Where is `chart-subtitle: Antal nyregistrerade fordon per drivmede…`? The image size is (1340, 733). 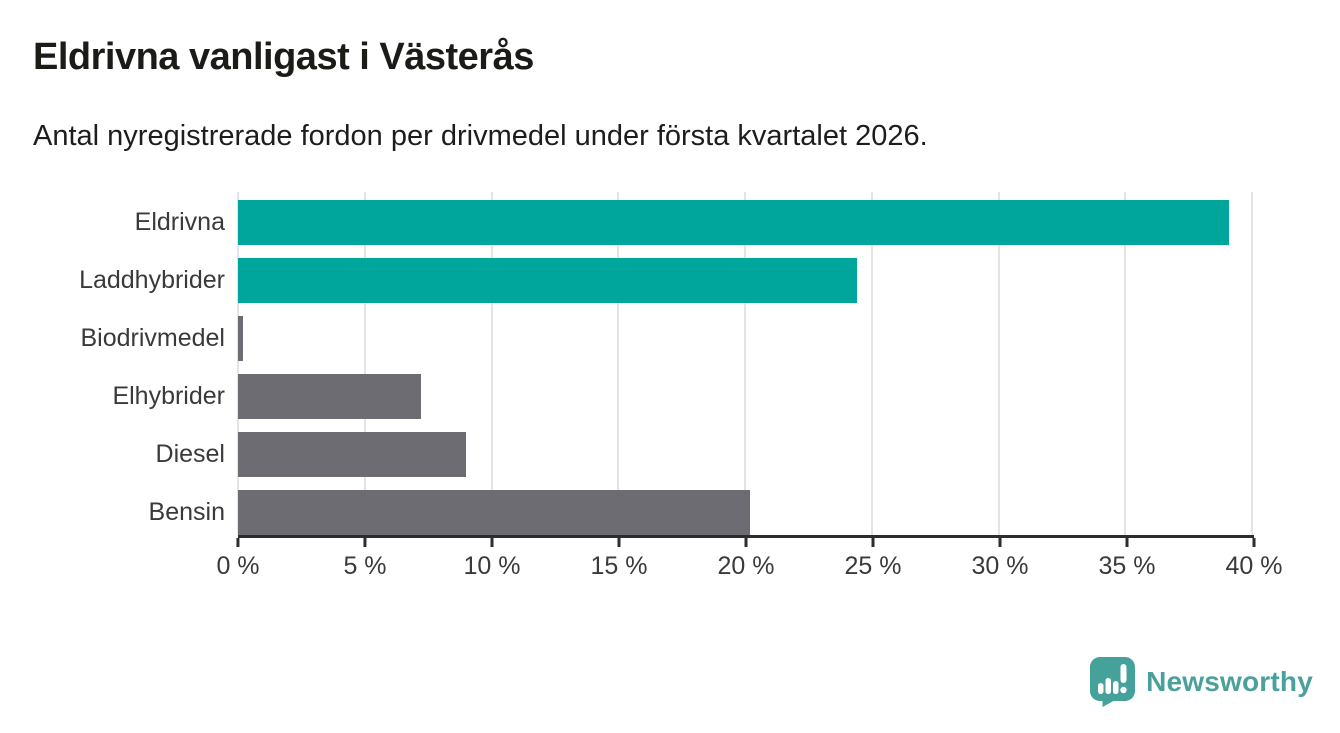 chart-subtitle: Antal nyregistrerade fordon per drivmede… is located at coordinates (480, 136).